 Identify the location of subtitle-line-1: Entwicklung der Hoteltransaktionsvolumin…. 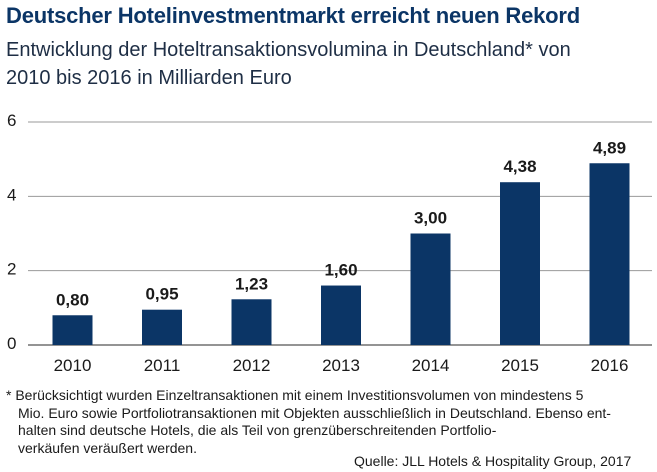
(288, 50).